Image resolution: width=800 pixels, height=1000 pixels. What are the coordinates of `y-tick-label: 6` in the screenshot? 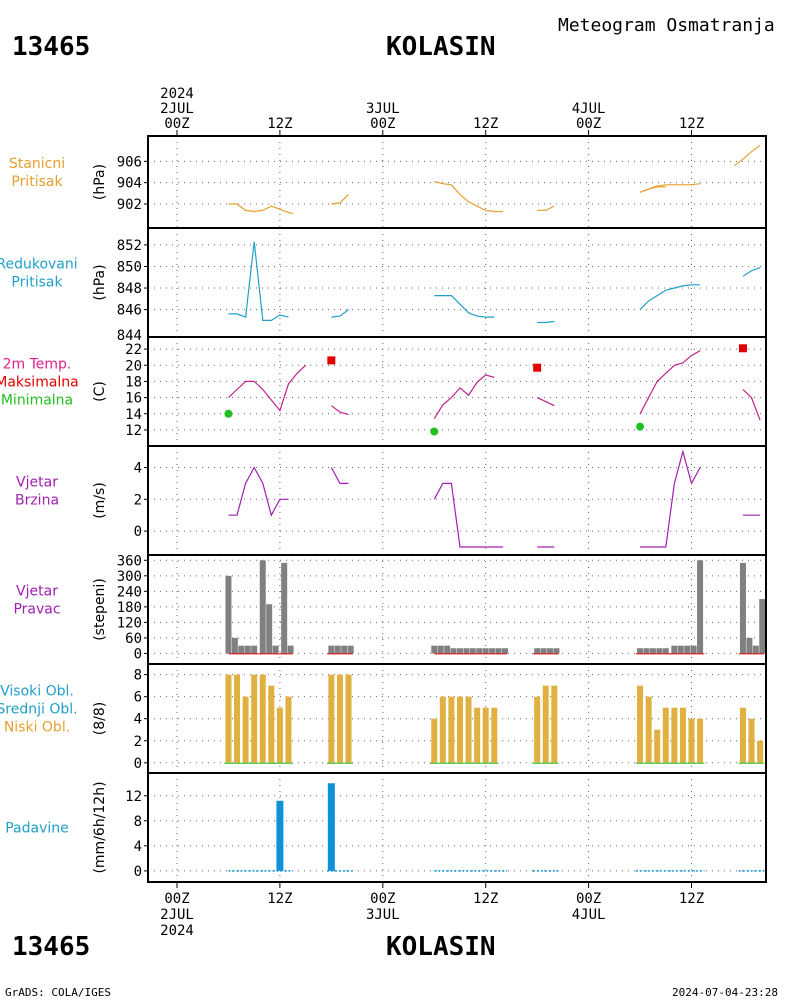 It's located at (138, 698).